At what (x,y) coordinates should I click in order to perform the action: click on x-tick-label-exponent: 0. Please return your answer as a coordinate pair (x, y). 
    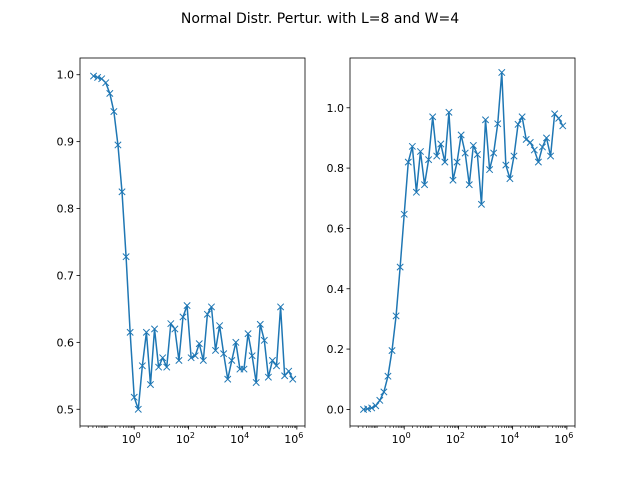
    Looking at the image, I should click on (408, 435).